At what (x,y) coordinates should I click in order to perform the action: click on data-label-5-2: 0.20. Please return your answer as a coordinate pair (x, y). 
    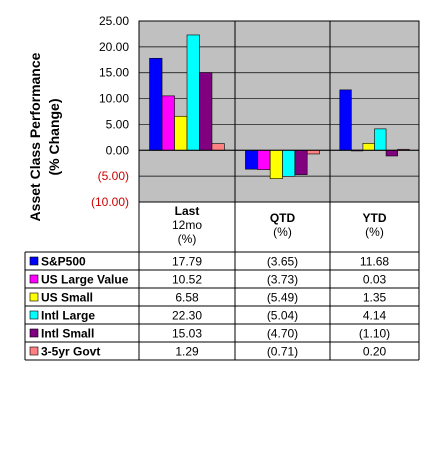
    Looking at the image, I should click on (375, 352).